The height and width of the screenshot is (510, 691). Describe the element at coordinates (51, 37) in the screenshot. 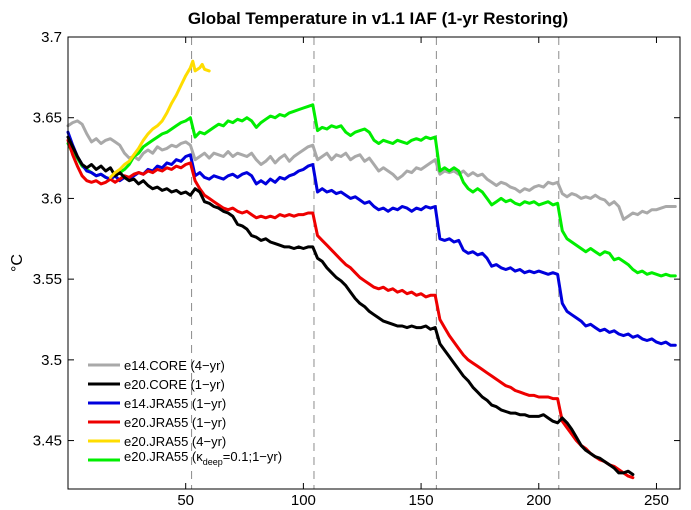

I see `y-tick-label: 3.7` at that location.